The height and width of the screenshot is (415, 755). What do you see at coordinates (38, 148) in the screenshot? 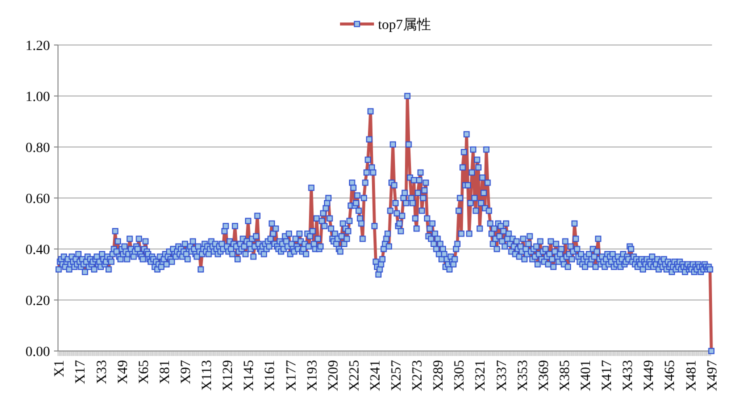
I see `y-tick-label: 0.80` at bounding box center [38, 148].